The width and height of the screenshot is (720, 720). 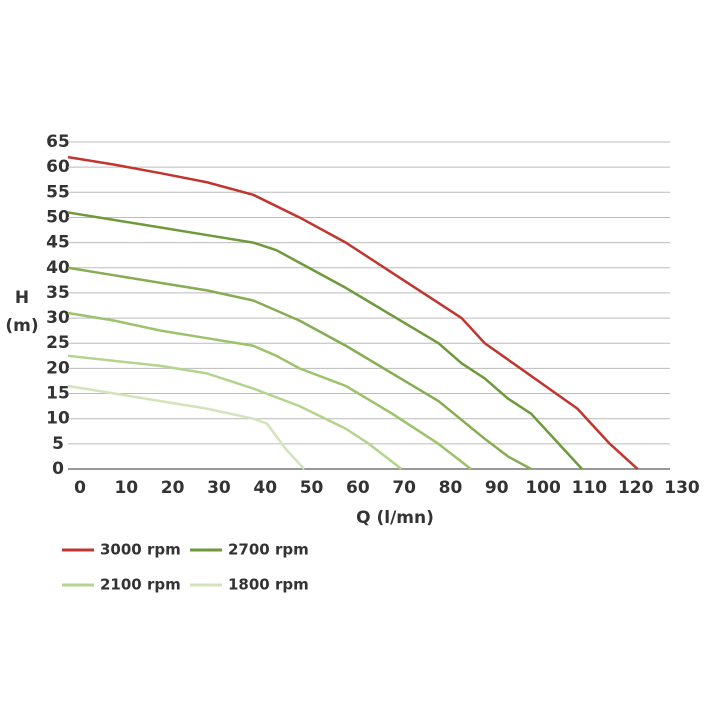 I want to click on x-tick-label: 120, so click(x=636, y=488).